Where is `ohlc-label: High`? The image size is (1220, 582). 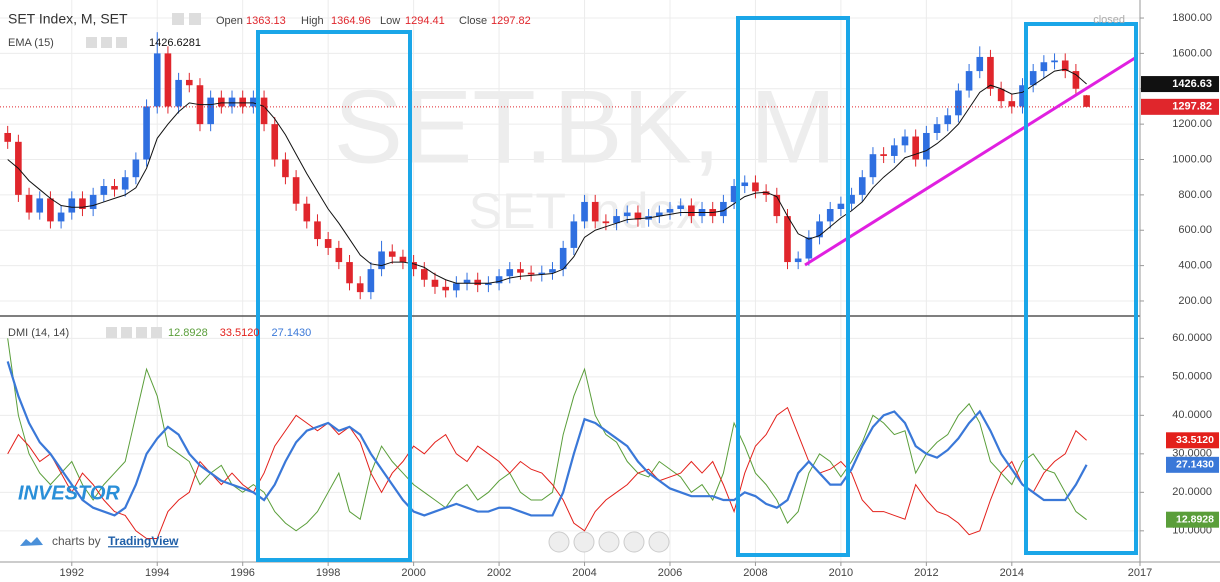 ohlc-label: High is located at coordinates (312, 21).